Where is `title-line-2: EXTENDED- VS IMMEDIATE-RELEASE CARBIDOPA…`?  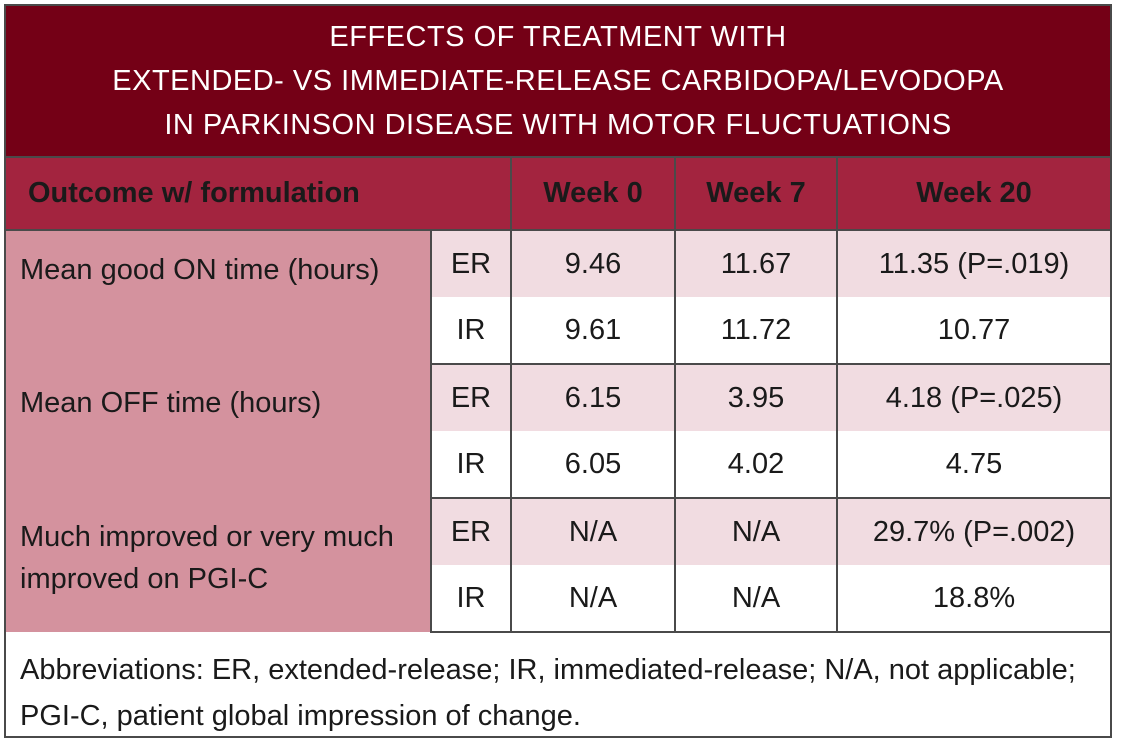 title-line-2: EXTENDED- VS IMMEDIATE-RELEASE CARBIDOPA… is located at coordinates (558, 81).